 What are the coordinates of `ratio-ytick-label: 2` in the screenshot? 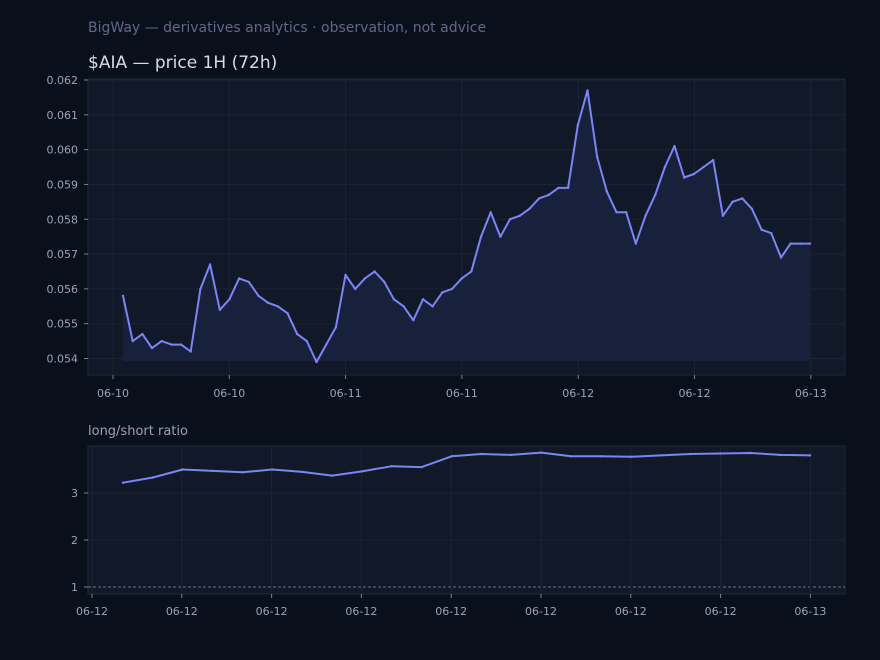 It's located at (74, 540).